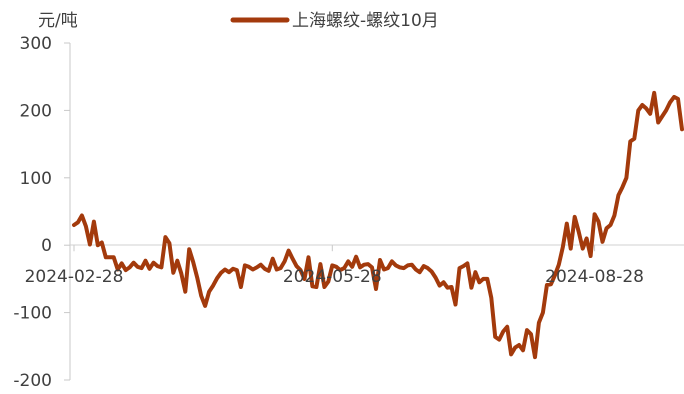  Describe the element at coordinates (32, 314) in the screenshot. I see `y-tick-label: -100` at that location.